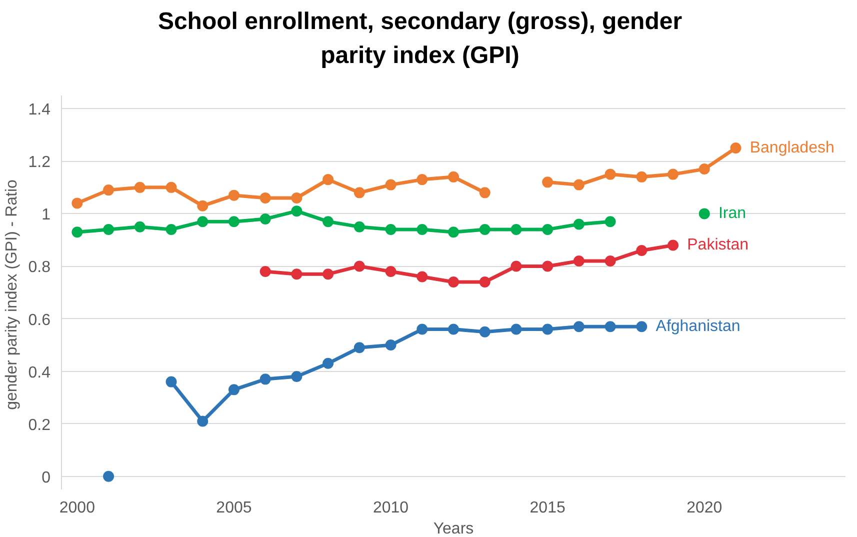  Describe the element at coordinates (732, 213) in the screenshot. I see `series-label: Iran` at that location.